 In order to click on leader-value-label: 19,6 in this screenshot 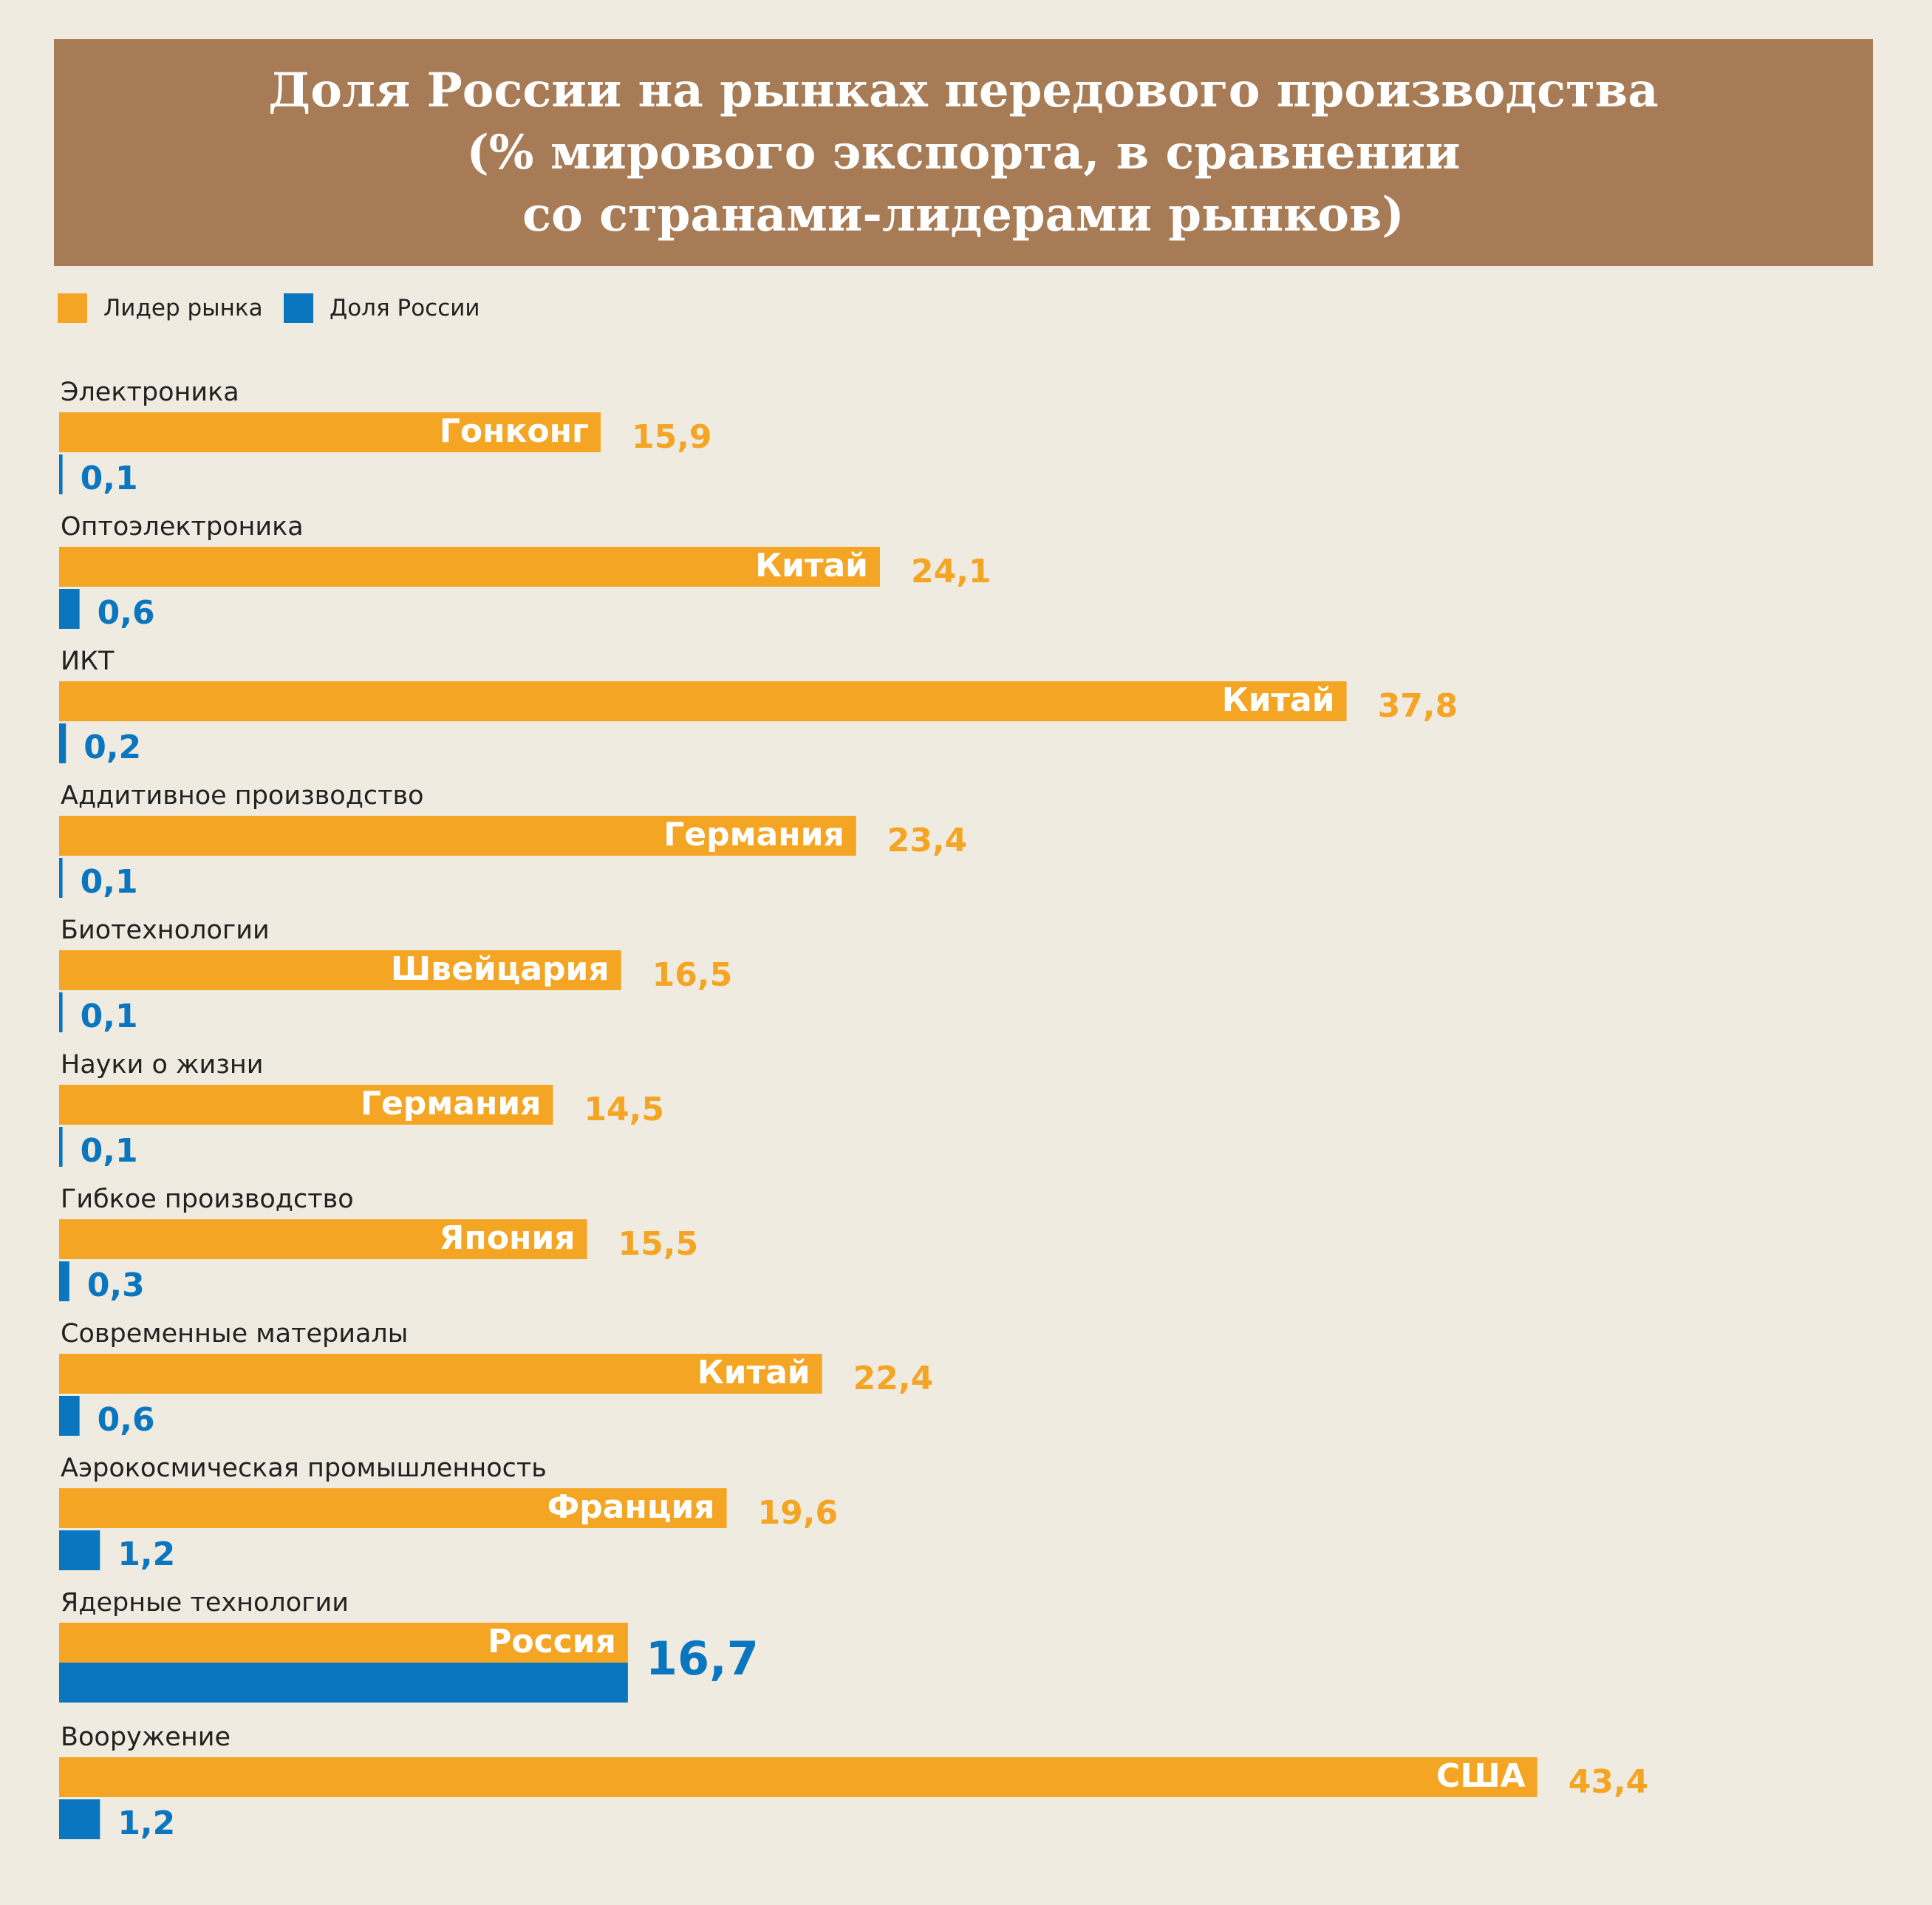, I will do `click(799, 1513)`.